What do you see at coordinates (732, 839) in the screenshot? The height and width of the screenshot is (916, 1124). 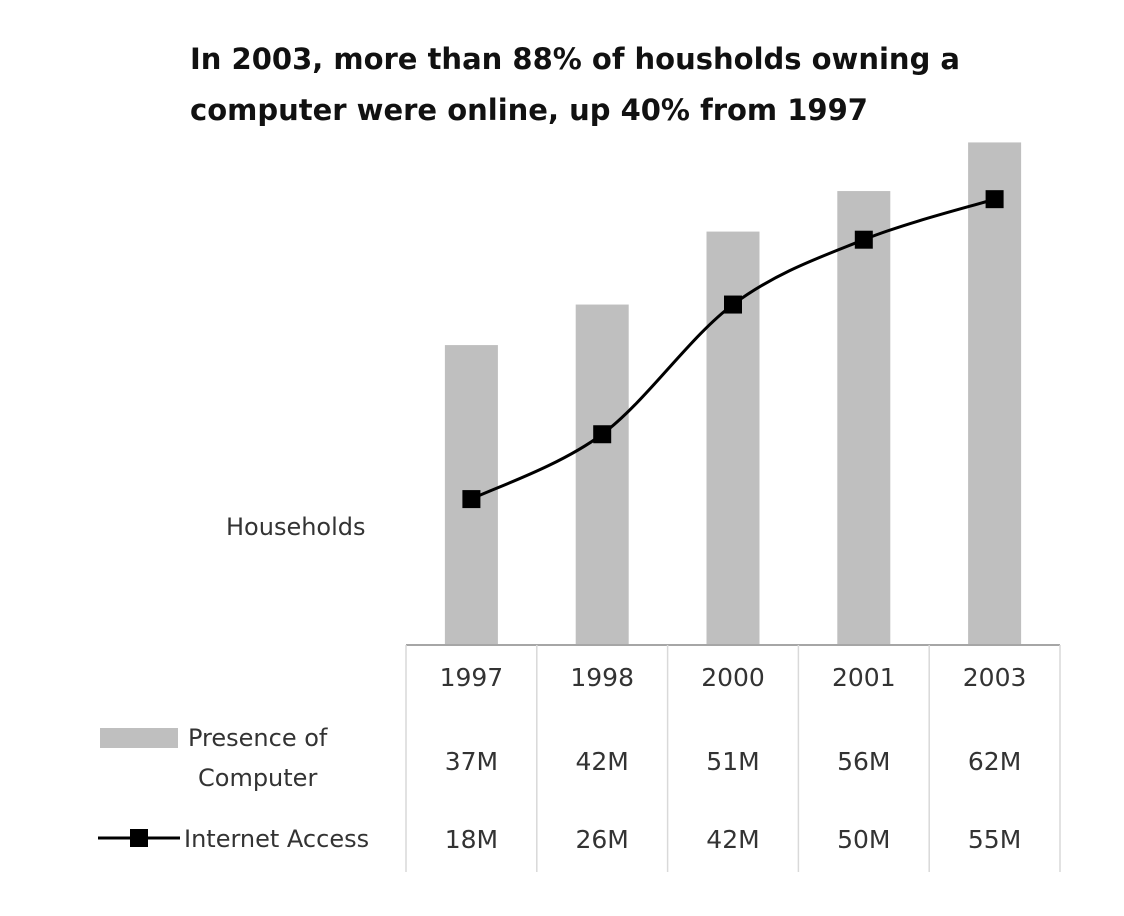 I see `internet-value-label: 42M` at bounding box center [732, 839].